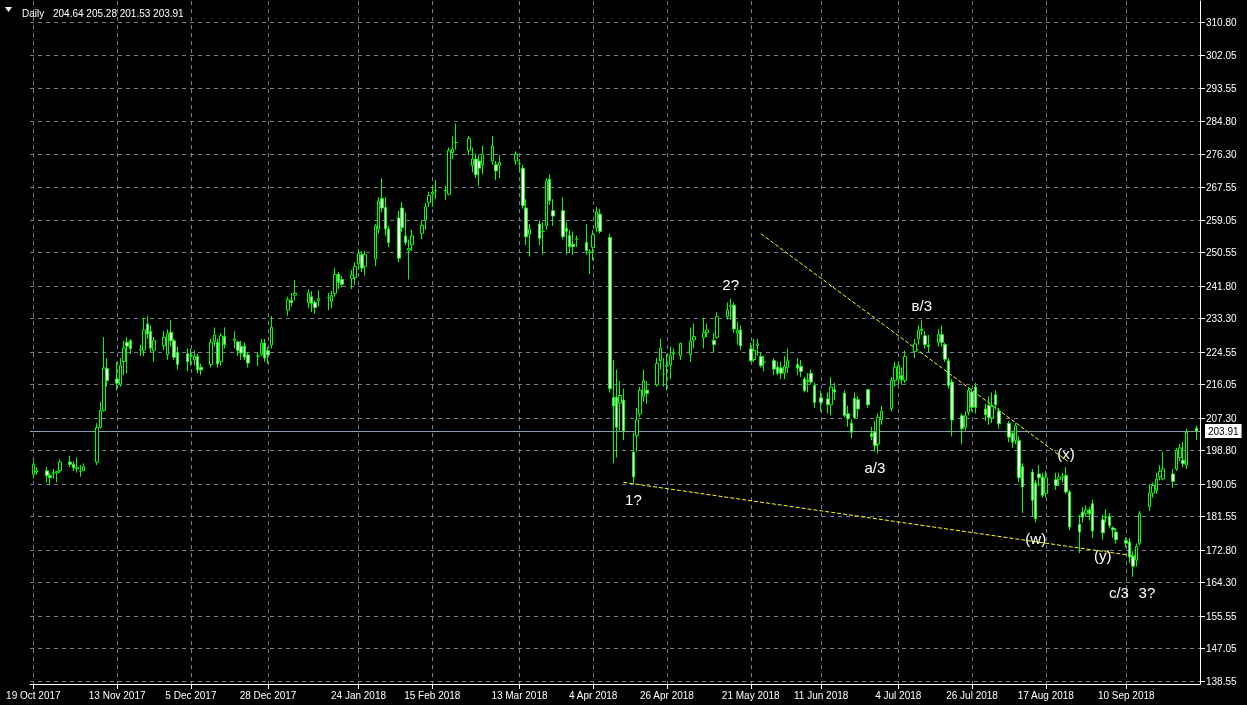 This screenshot has height=705, width=1247. What do you see at coordinates (268, 695) in the screenshot?
I see `x-tick-label: 28 Dec 2017` at bounding box center [268, 695].